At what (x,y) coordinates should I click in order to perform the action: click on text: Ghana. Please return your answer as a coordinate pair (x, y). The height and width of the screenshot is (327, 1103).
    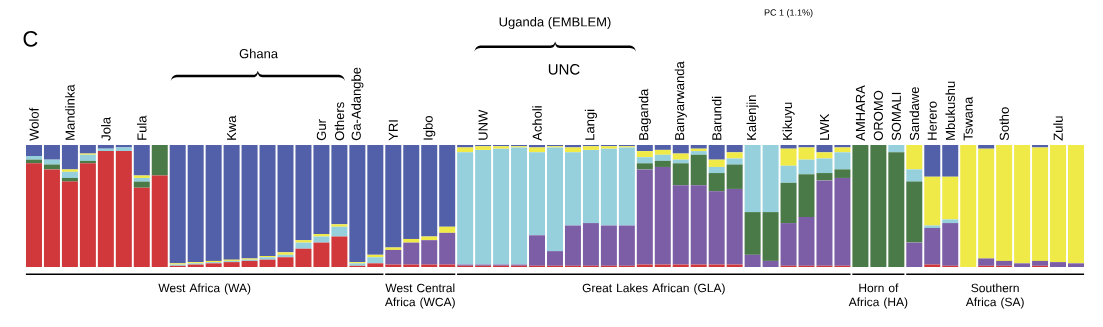
    Looking at the image, I should click on (259, 53).